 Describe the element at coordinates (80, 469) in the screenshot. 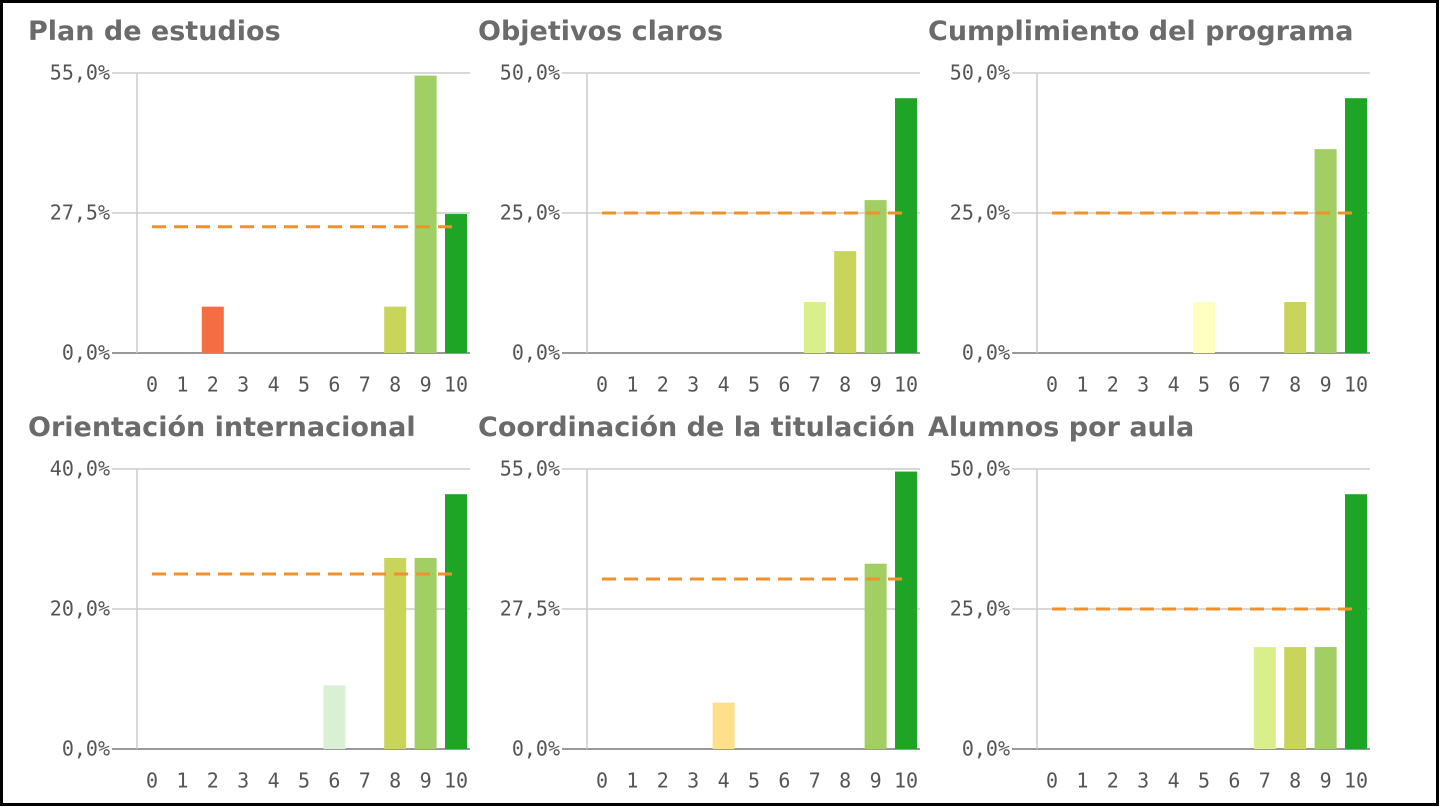

I see `y-tick-label: 40,0%` at that location.